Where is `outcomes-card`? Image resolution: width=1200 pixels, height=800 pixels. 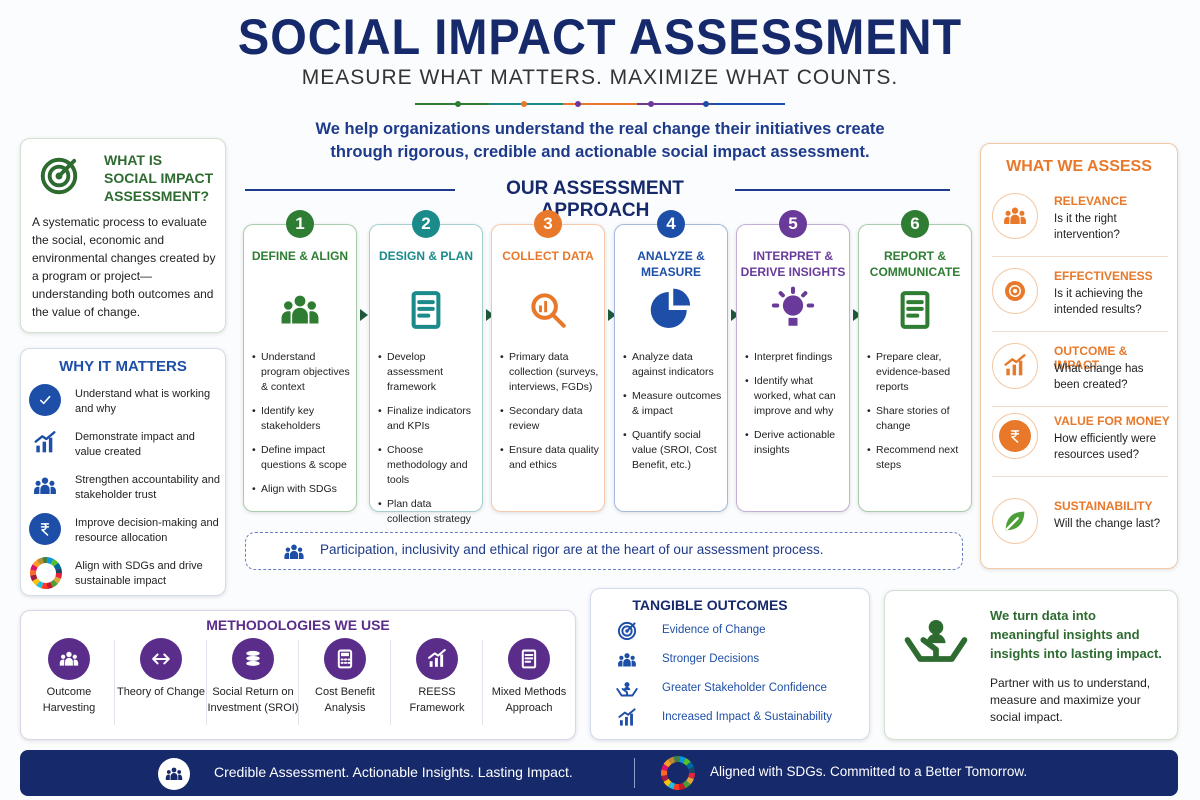
outcomes-card is located at coordinates (730, 664).